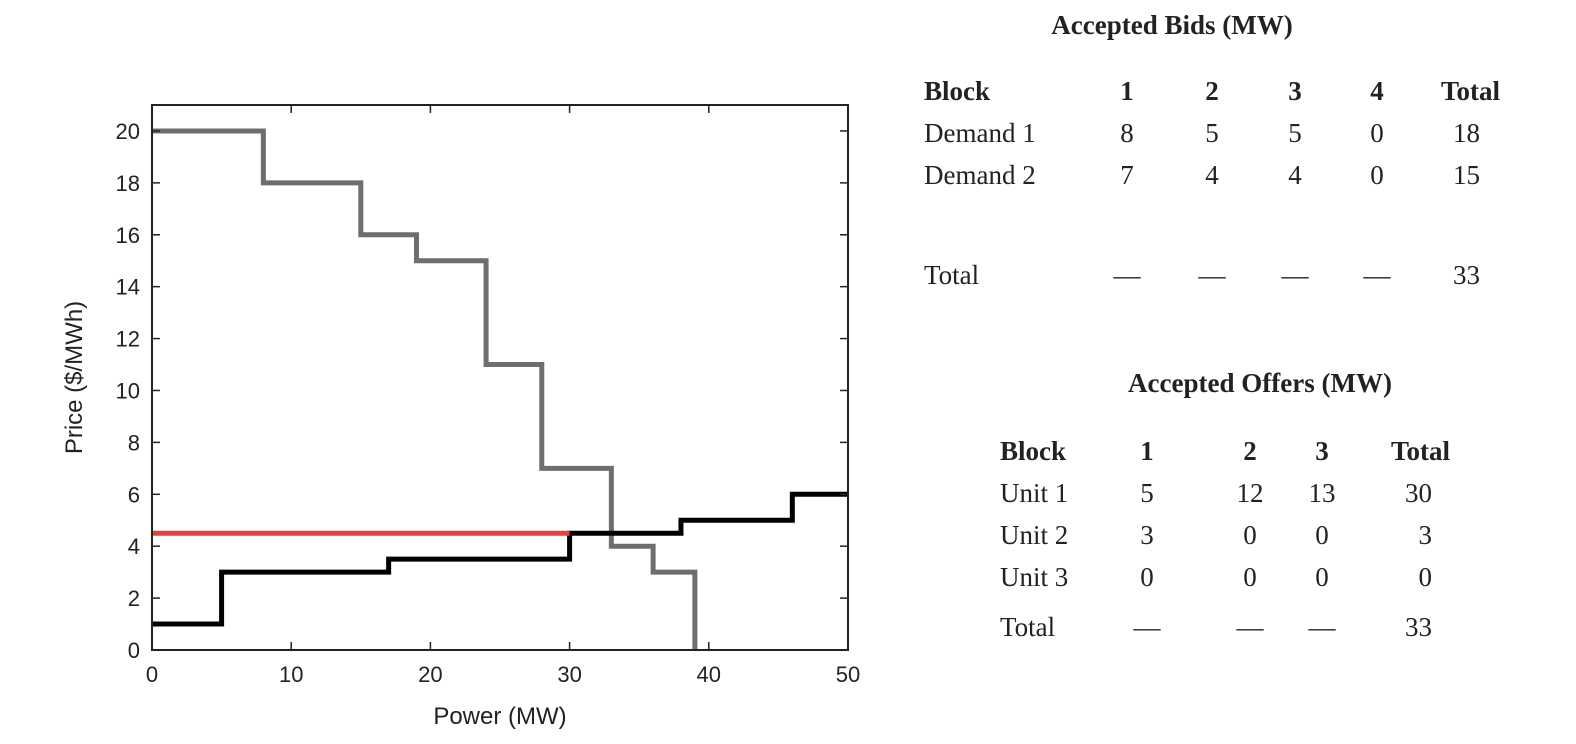 This screenshot has height=744, width=1576. I want to click on y-tick-label: 6, so click(134, 494).